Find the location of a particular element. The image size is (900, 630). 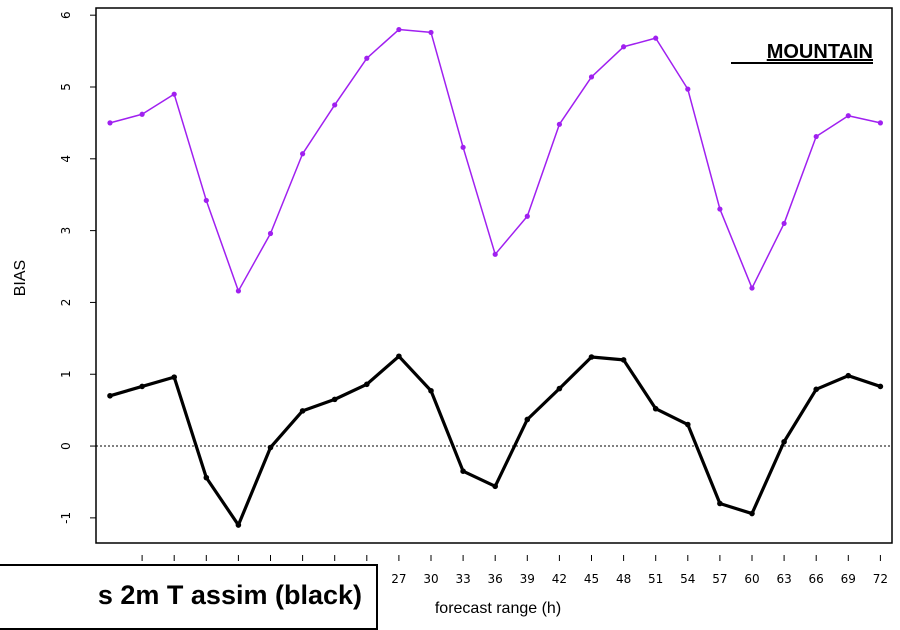

x-tick-label: 54 is located at coordinates (687, 579).